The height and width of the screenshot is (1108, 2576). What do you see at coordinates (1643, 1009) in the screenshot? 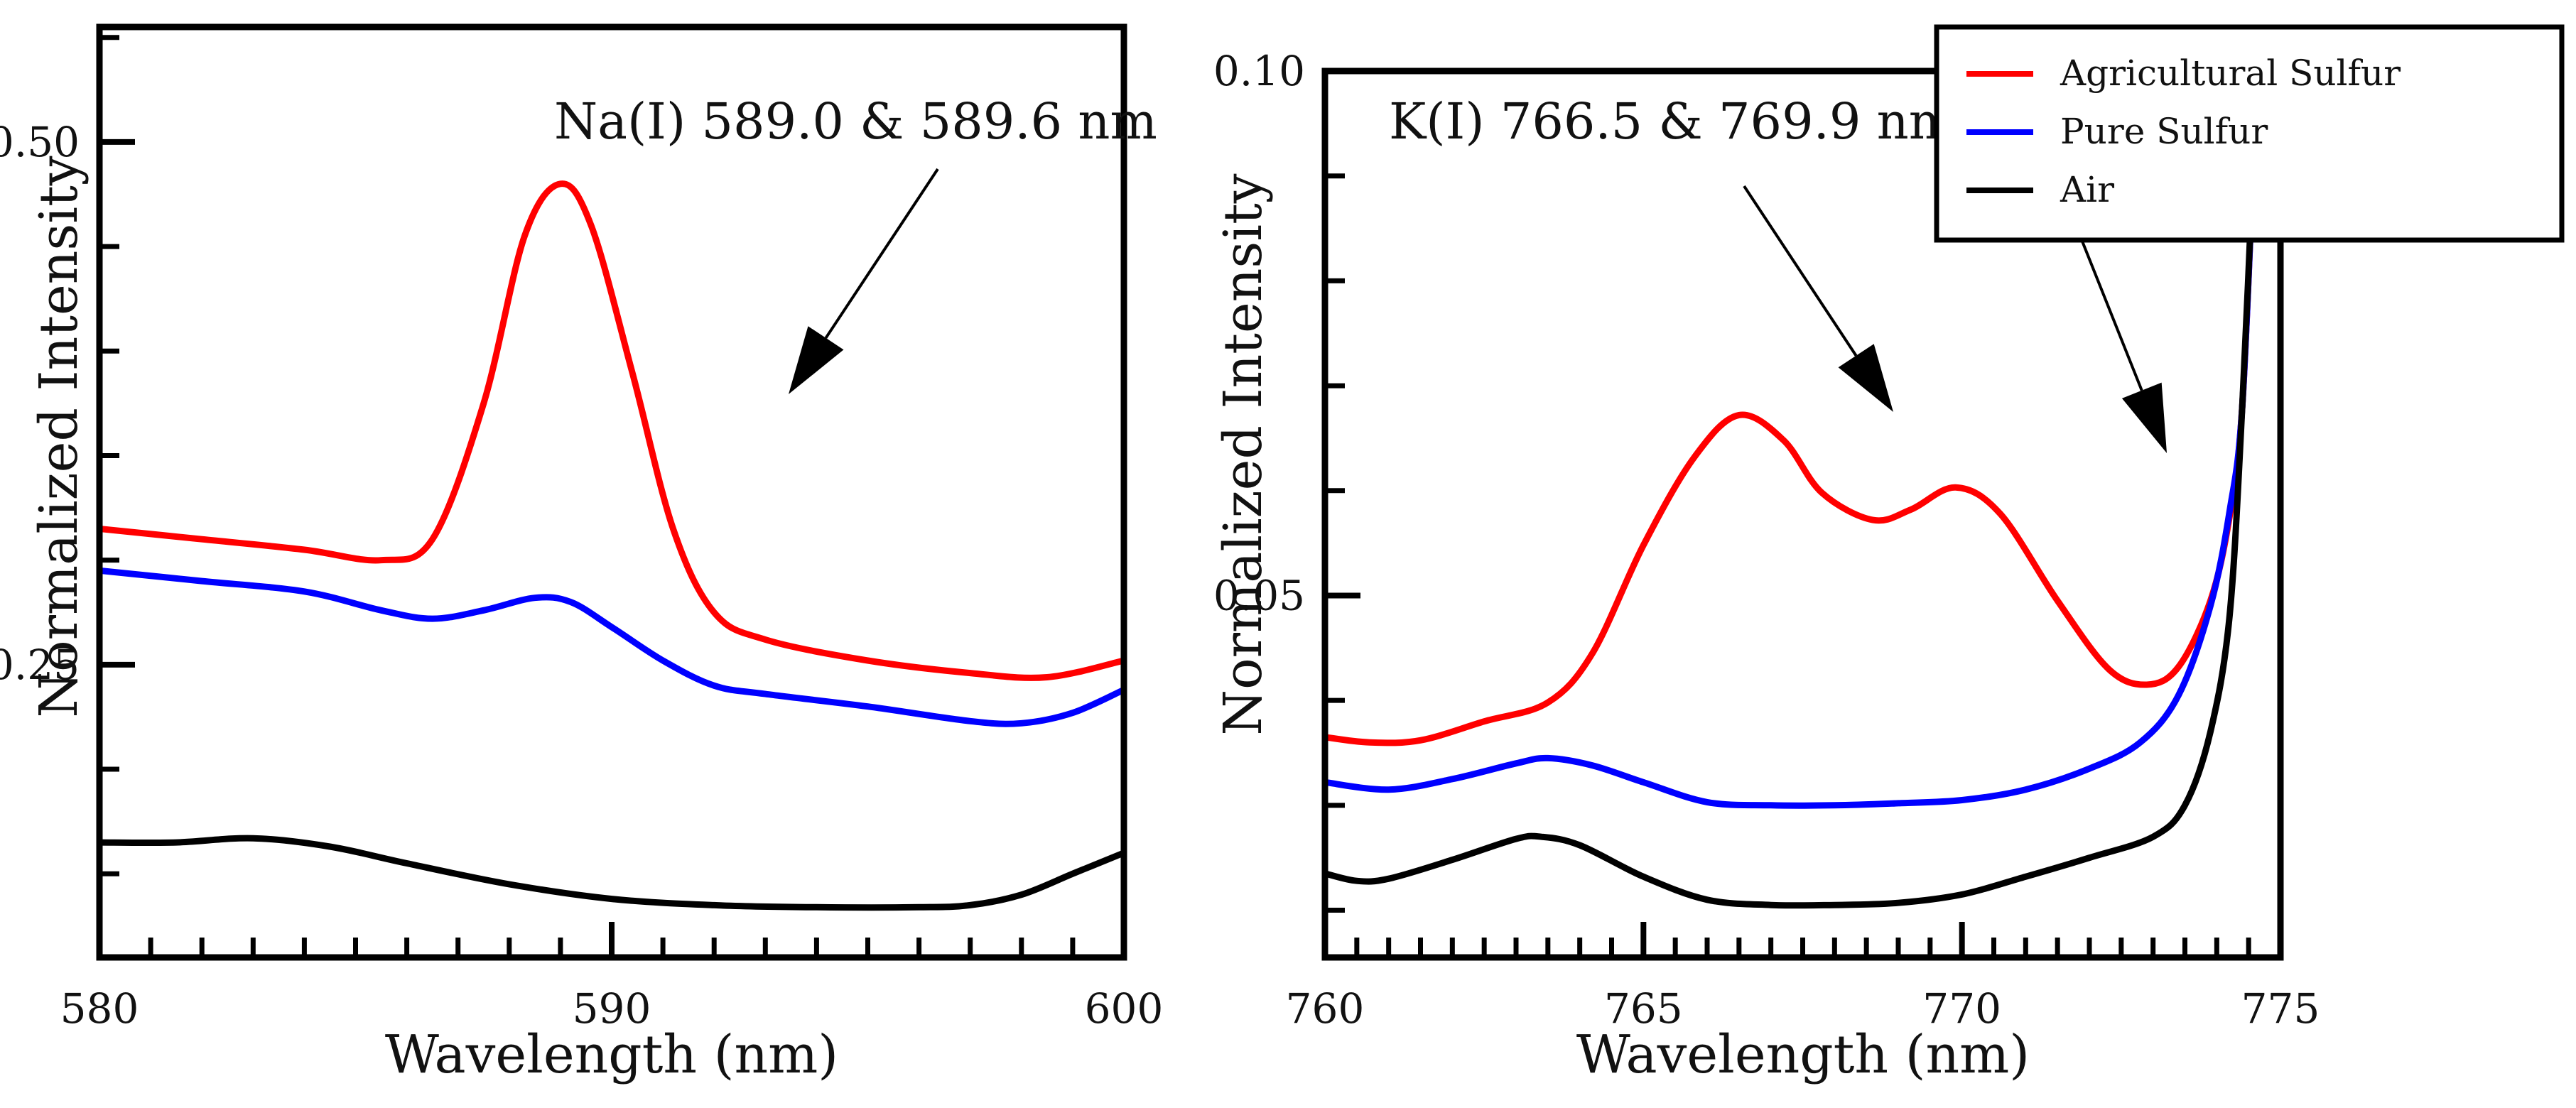
I see `x-tick-label: 765` at bounding box center [1643, 1009].